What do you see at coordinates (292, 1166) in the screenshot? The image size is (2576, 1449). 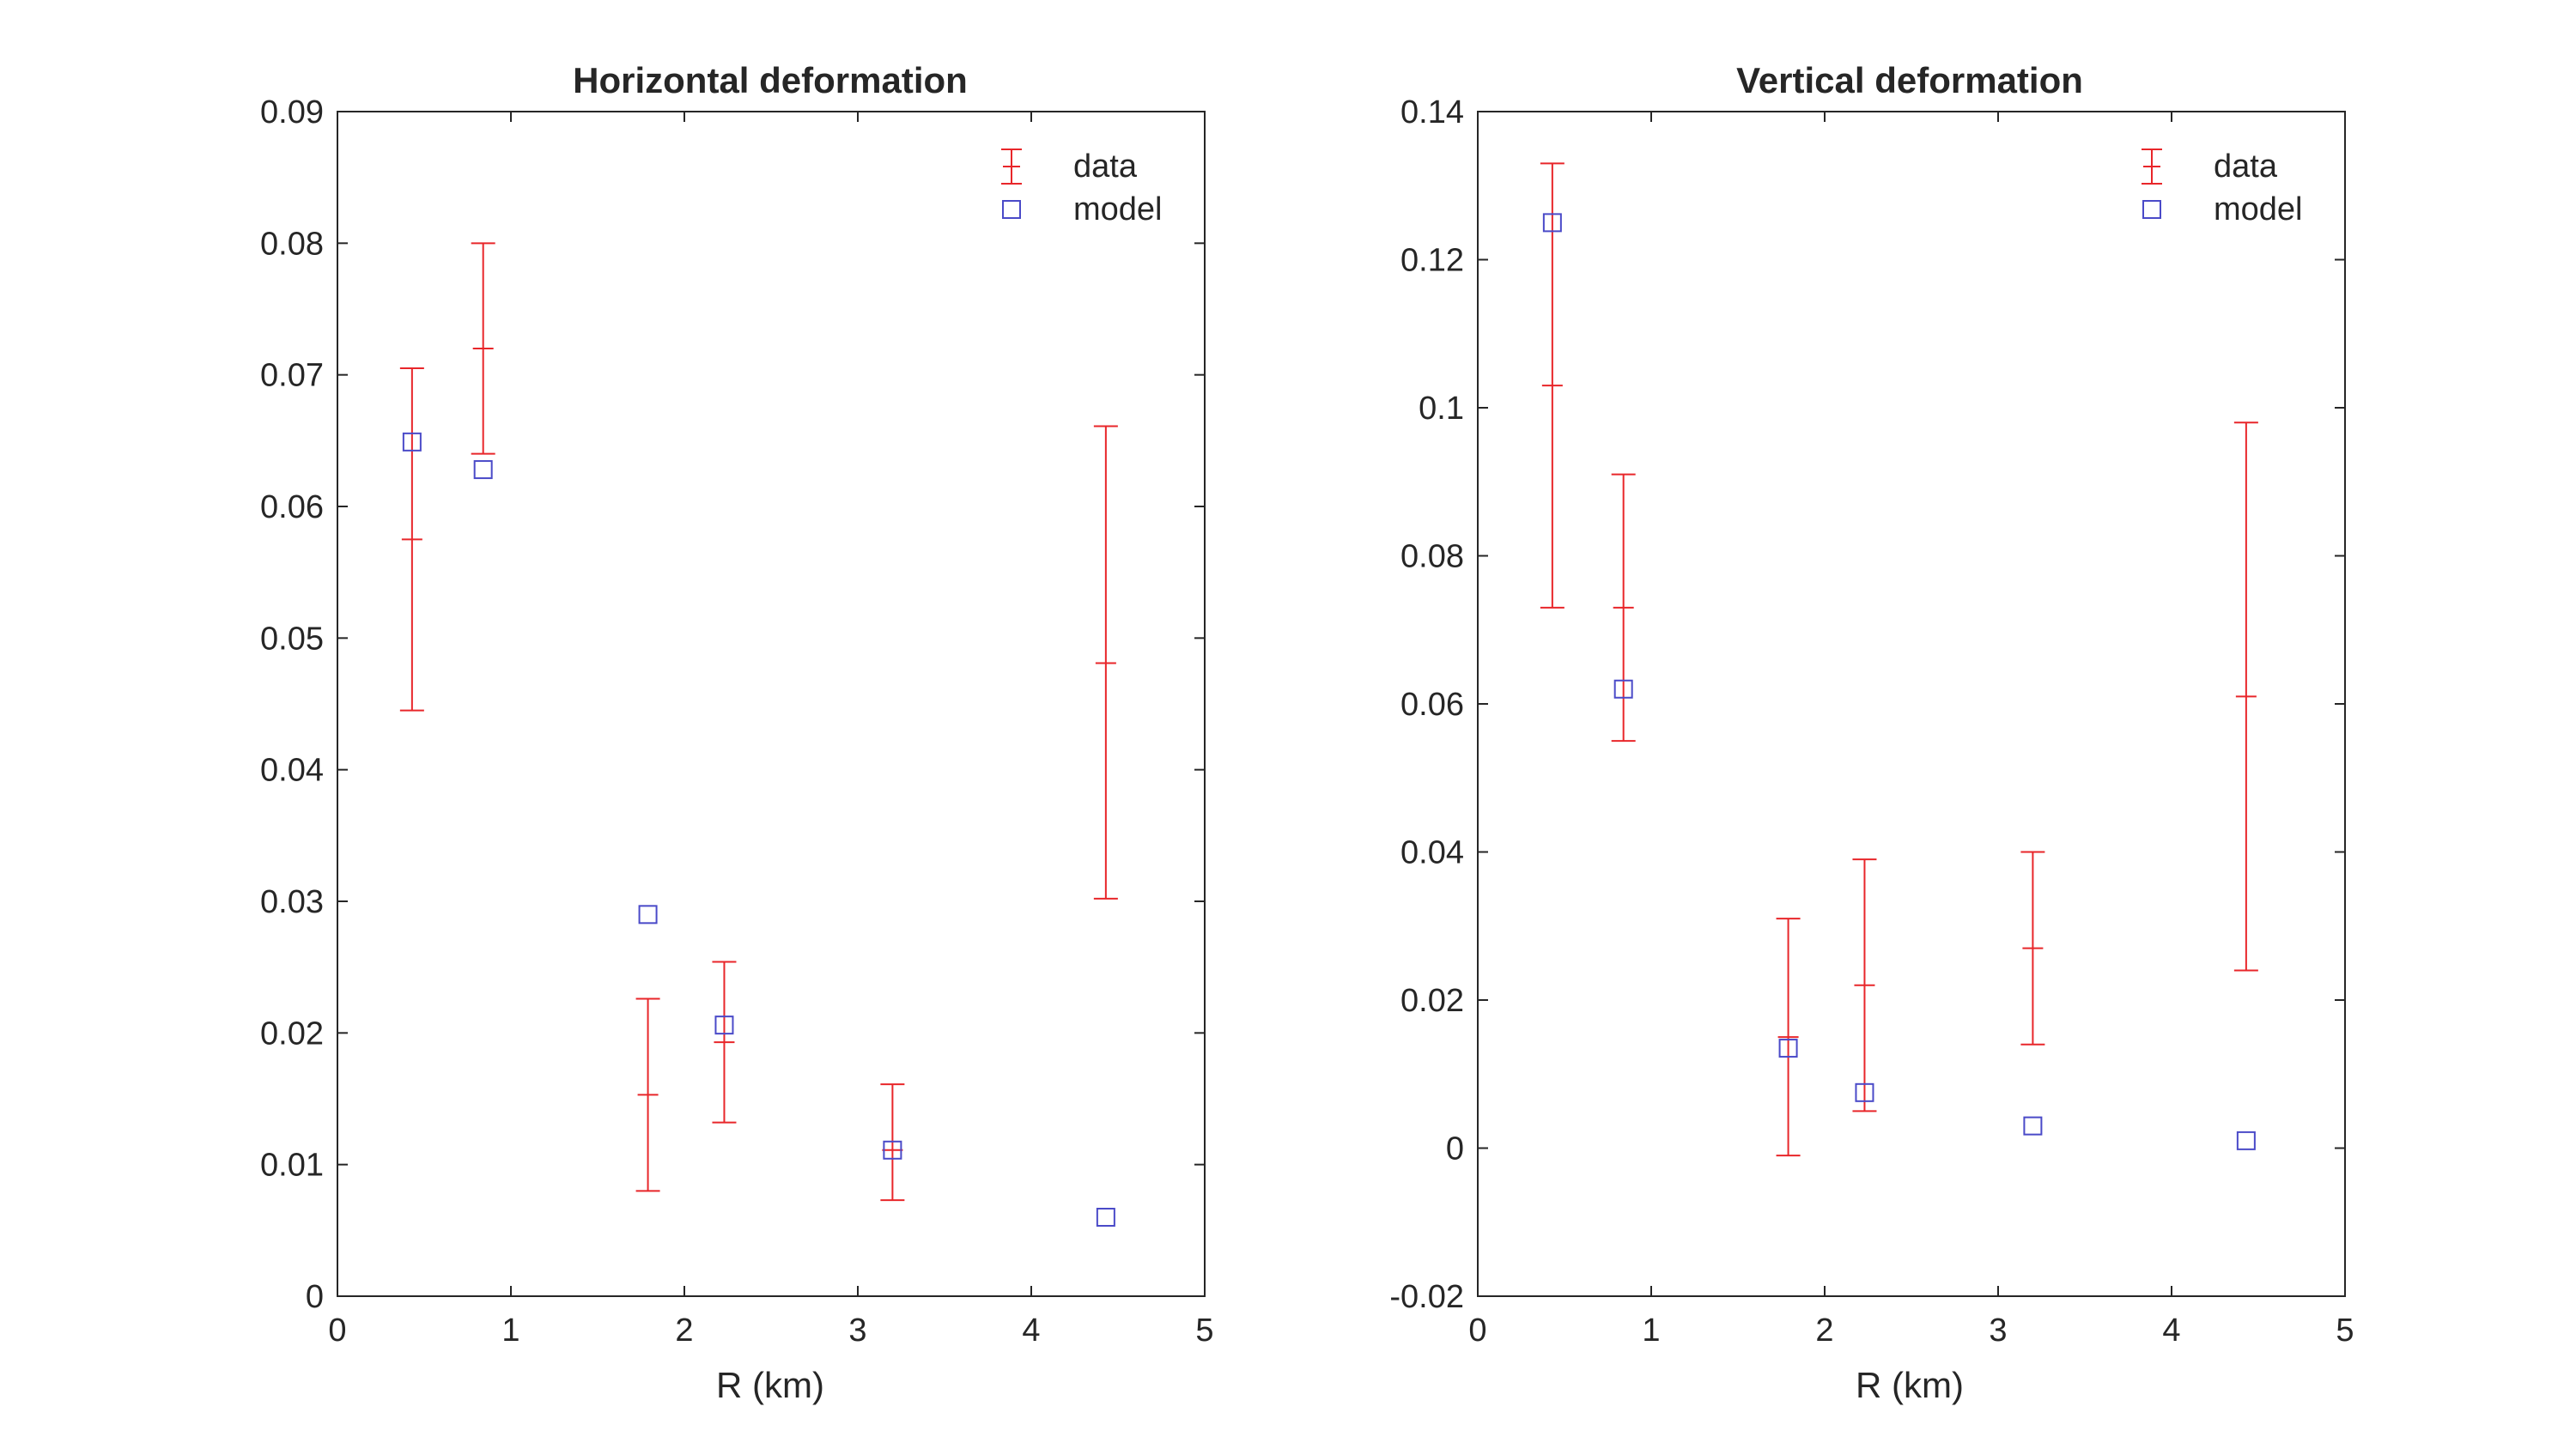 I see `y-tick-label: 0.01` at bounding box center [292, 1166].